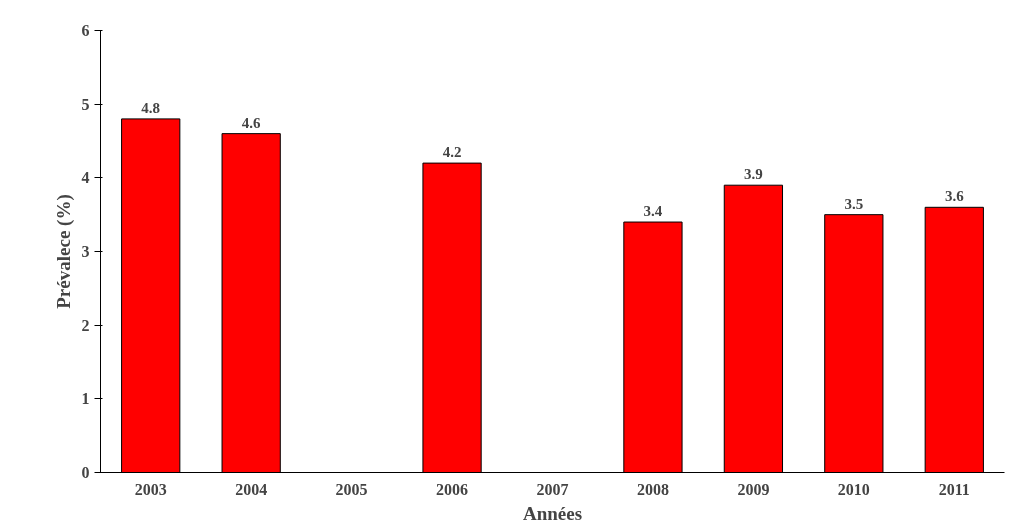 The image size is (1024, 526). What do you see at coordinates (452, 152) in the screenshot?
I see `data-label: 4.2` at bounding box center [452, 152].